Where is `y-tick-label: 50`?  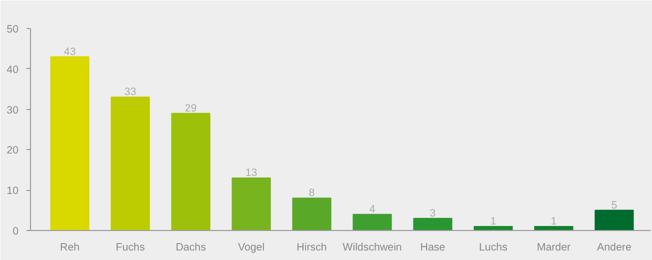
y-tick-label: 50 is located at coordinates (12, 30).